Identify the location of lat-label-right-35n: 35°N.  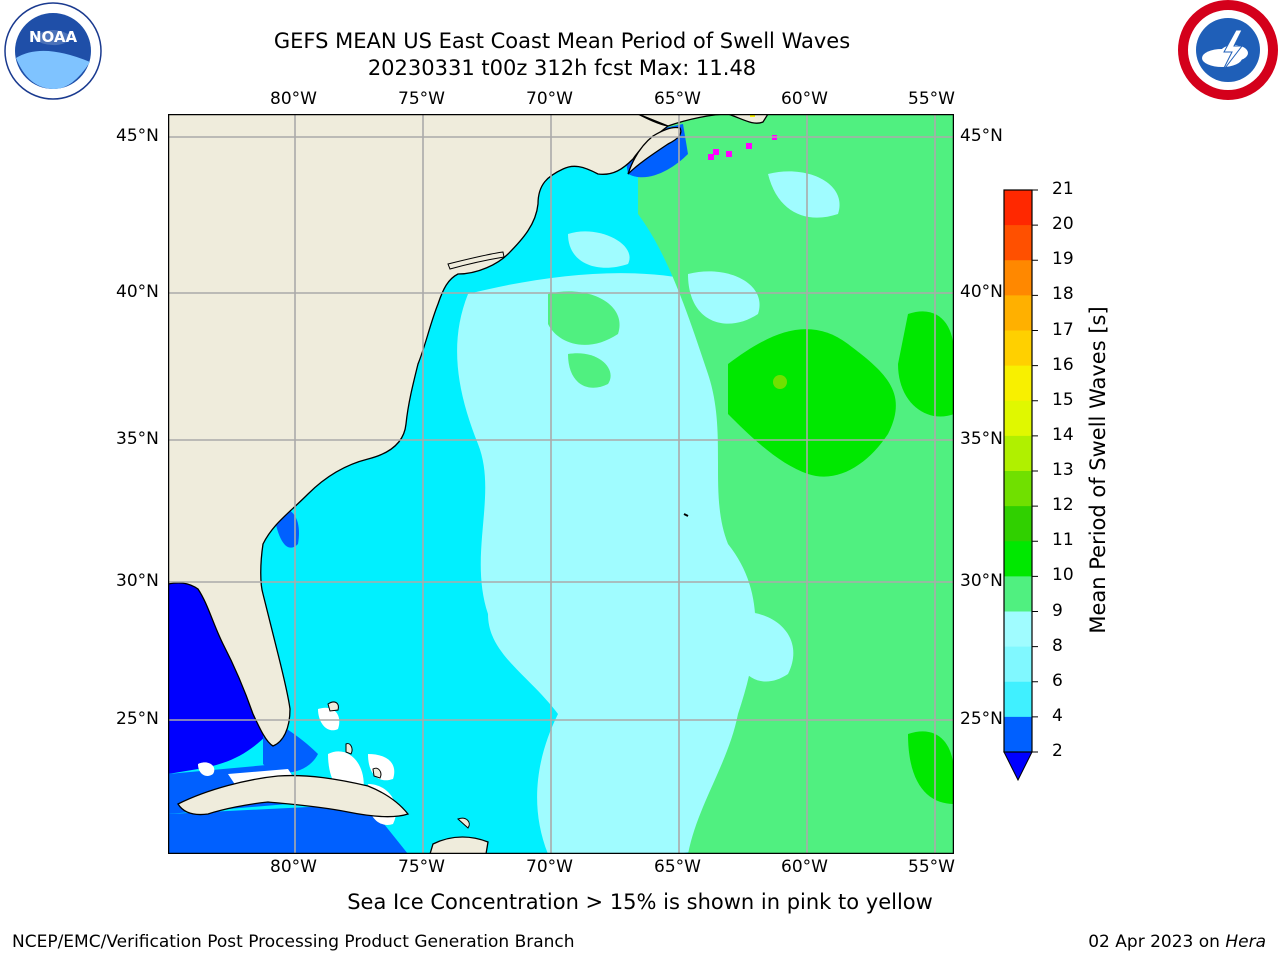
(981, 439).